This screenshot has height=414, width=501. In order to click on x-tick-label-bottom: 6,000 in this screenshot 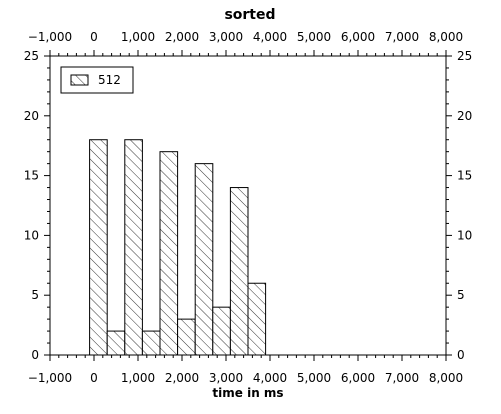, I will do `click(358, 378)`.